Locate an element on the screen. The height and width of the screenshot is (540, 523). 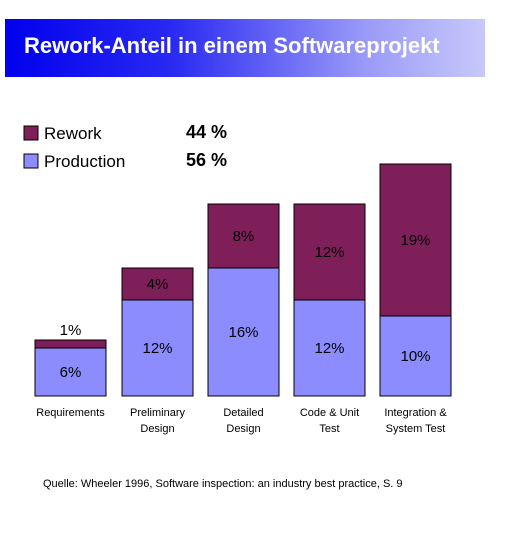
legend-swatch-rework is located at coordinates (31, 133).